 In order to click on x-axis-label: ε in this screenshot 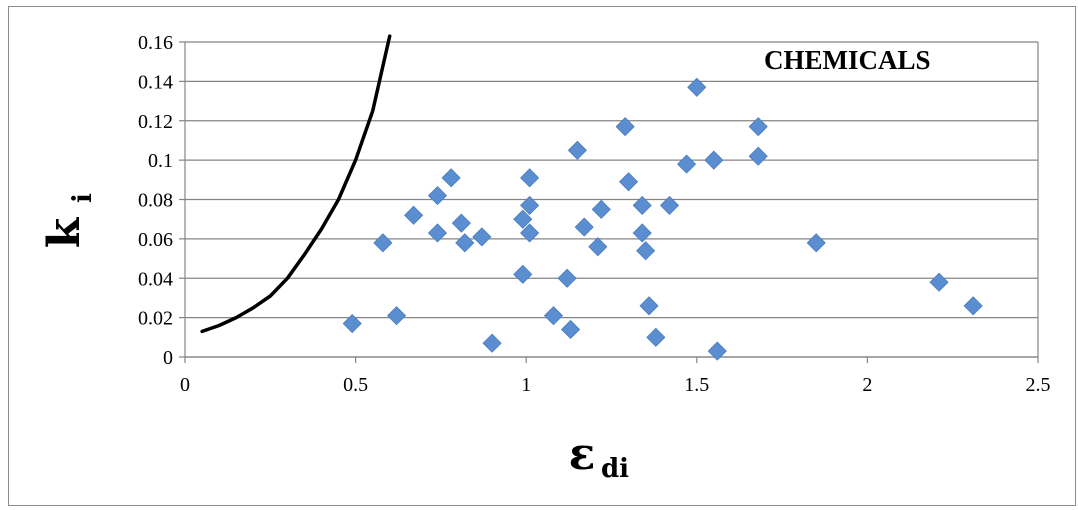, I will do `click(582, 454)`.